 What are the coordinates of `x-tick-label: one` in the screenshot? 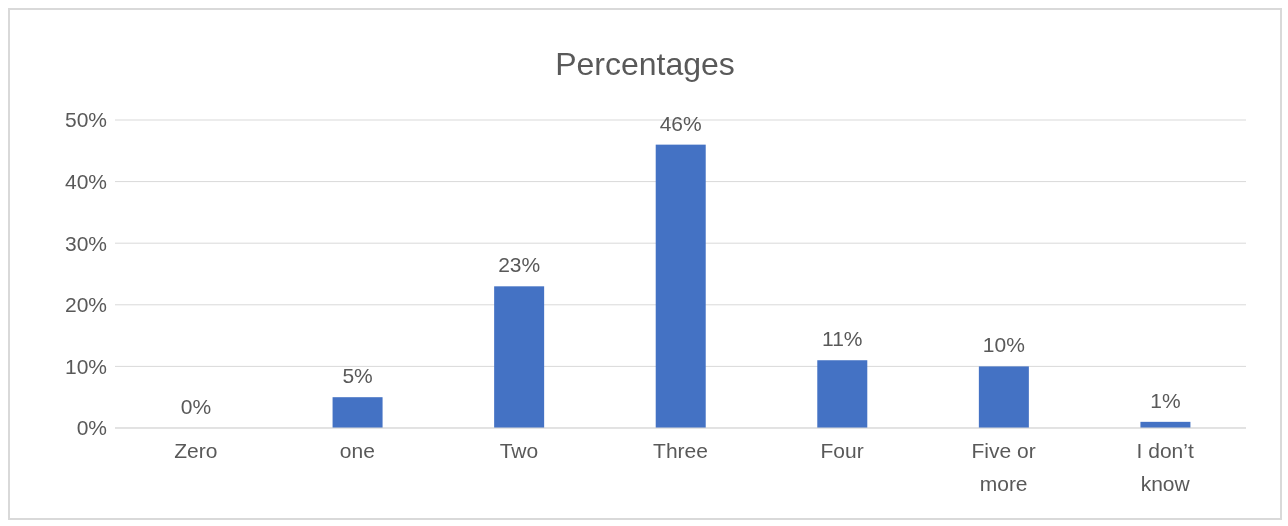 It's located at (357, 450).